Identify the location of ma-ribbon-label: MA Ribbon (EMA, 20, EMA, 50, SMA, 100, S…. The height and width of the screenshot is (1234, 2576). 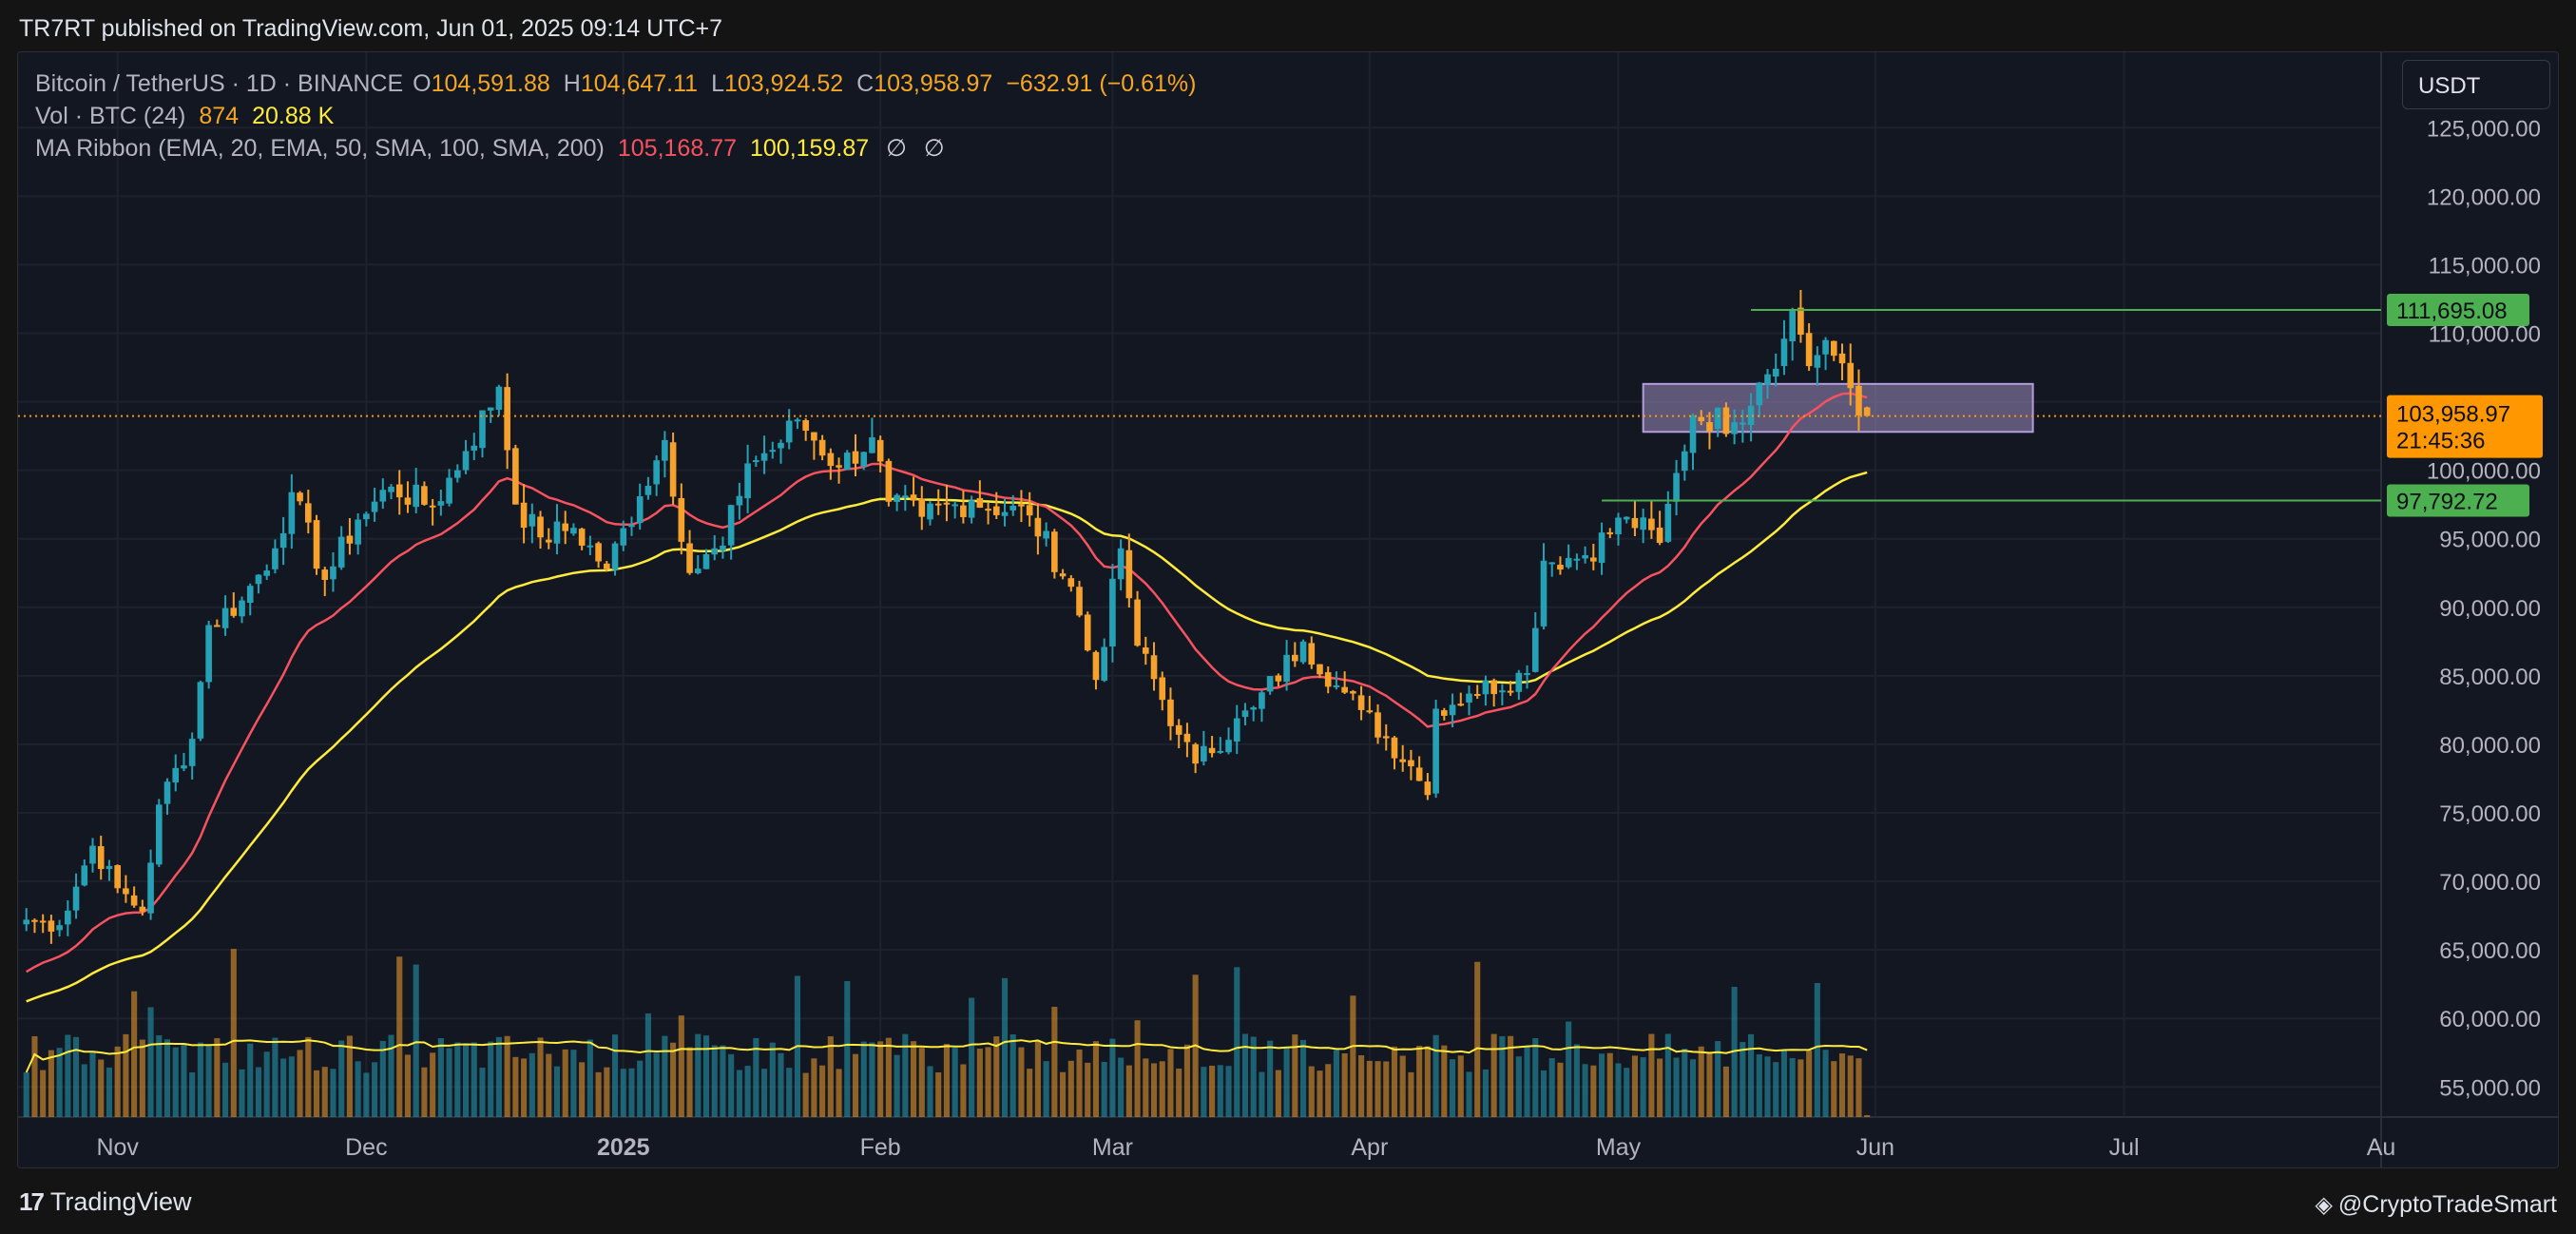
(320, 148).